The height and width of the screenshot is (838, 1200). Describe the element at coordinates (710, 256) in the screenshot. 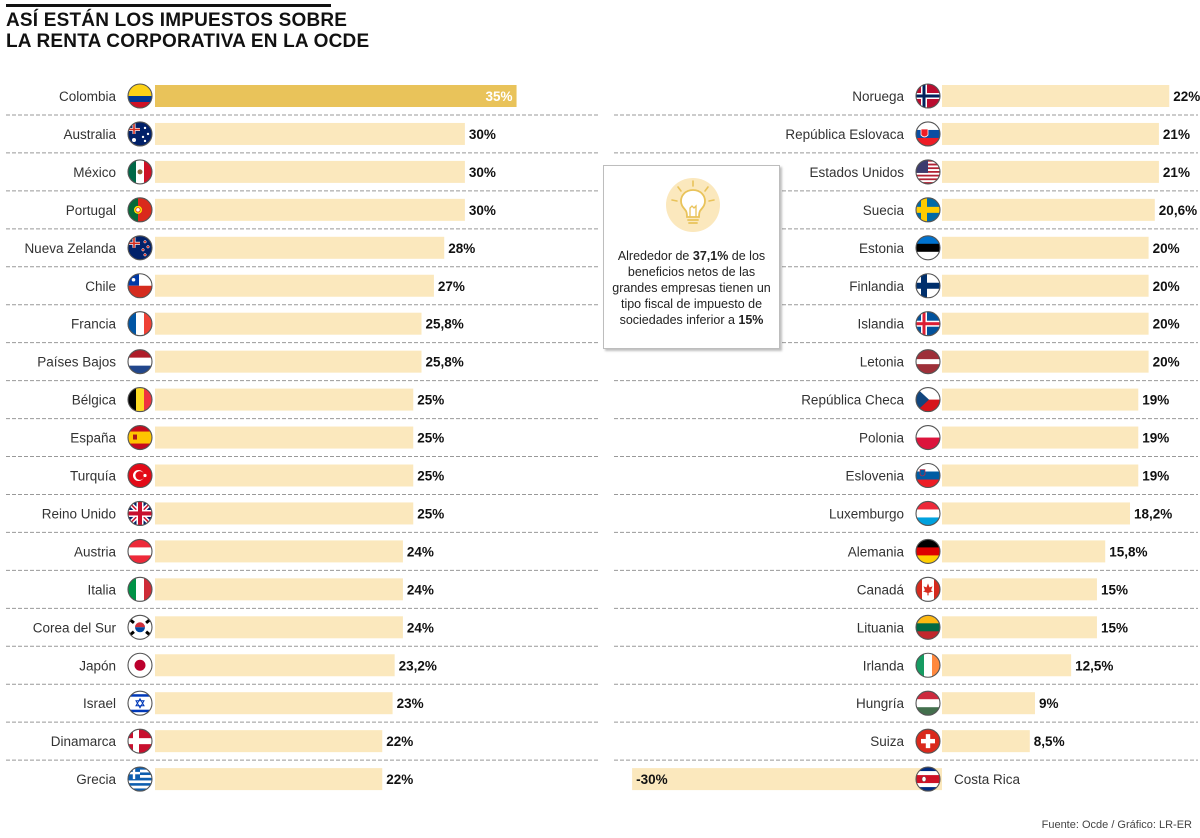

I see `callout-value-1: 37,1%` at that location.